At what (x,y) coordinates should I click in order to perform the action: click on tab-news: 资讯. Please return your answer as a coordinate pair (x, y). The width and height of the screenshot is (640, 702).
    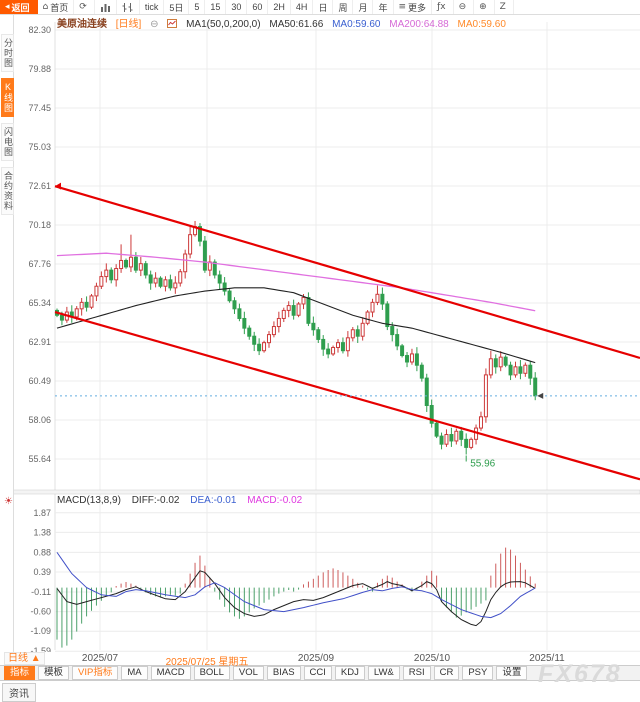
    Looking at the image, I should click on (19, 692).